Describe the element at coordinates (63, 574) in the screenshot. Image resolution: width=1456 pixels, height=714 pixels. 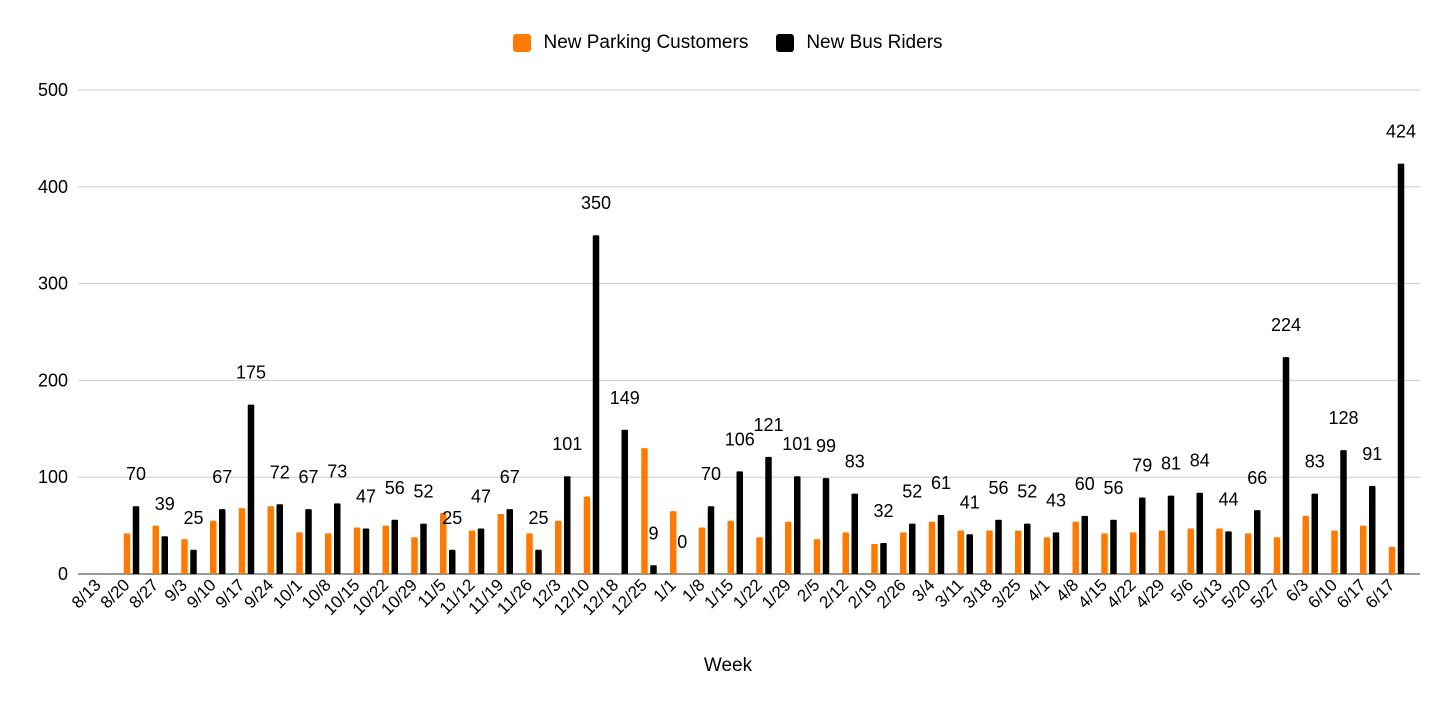
I see `y-tick-label: 0` at that location.